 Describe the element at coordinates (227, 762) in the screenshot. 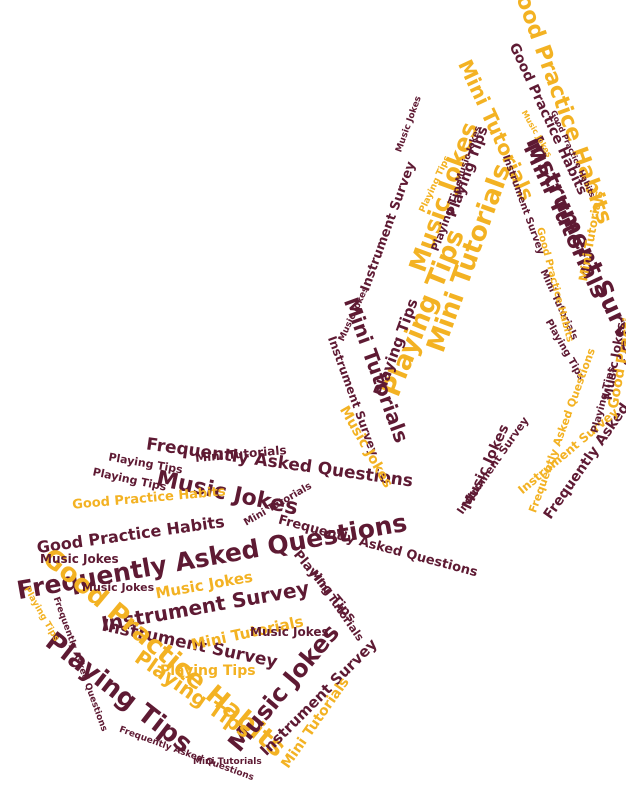

I see `word-cloud-word: Mini Tutorials` at that location.